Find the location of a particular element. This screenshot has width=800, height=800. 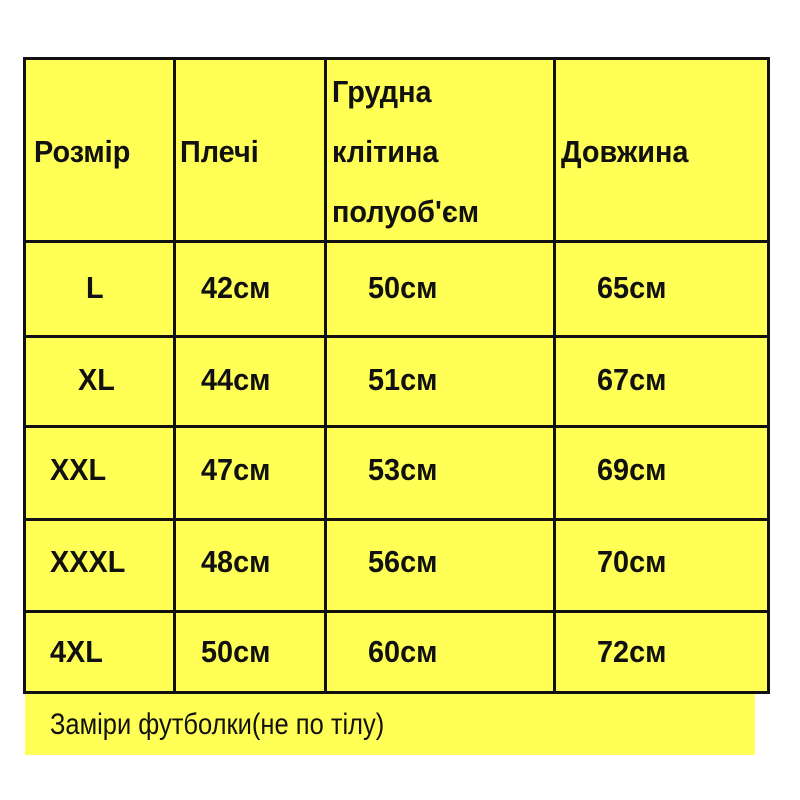

cell-shoulders: 48см is located at coordinates (236, 561).